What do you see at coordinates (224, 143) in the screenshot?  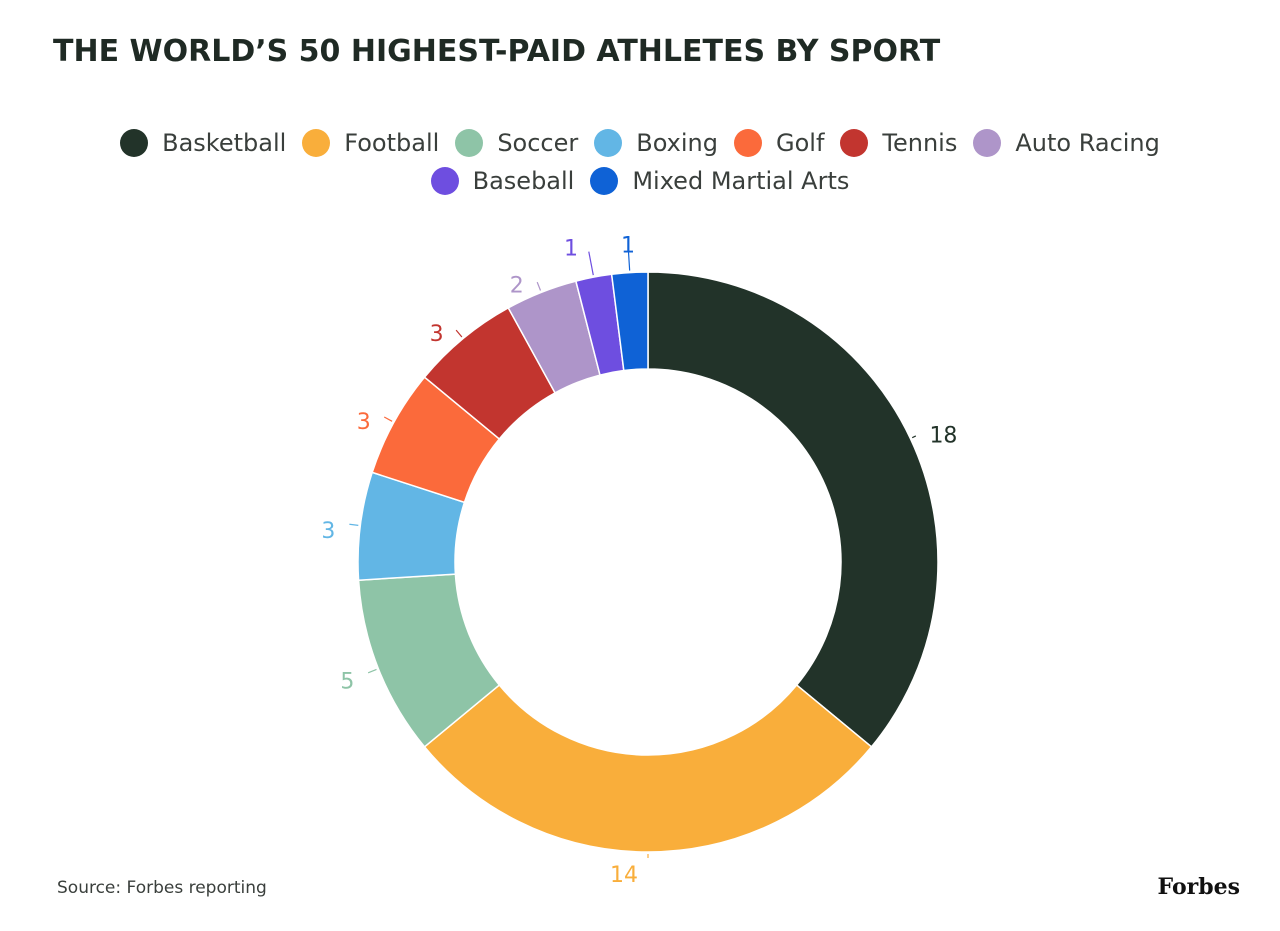 I see `legend-label-basketball: Basketball` at bounding box center [224, 143].